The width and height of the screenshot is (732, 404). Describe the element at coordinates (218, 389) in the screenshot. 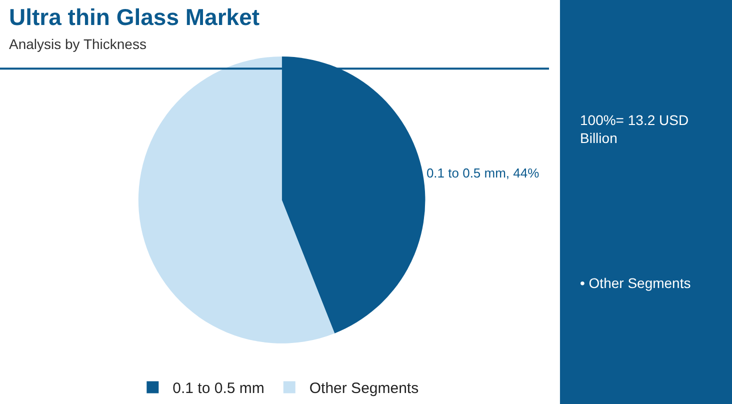

I see `legend-label: 0.1 to 0.5 mm` at that location.